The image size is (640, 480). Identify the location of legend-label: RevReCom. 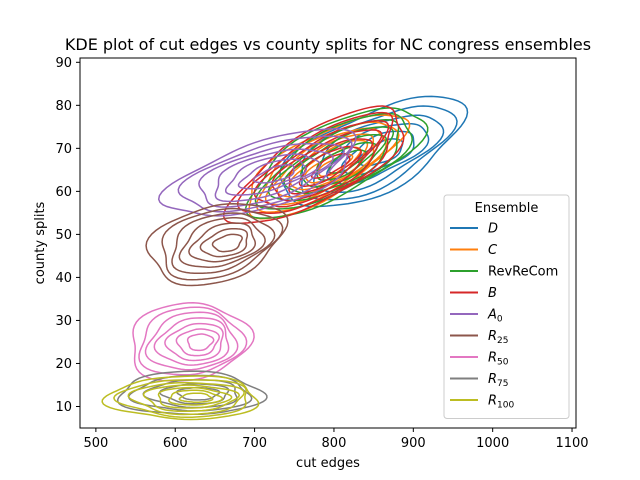
(523, 272).